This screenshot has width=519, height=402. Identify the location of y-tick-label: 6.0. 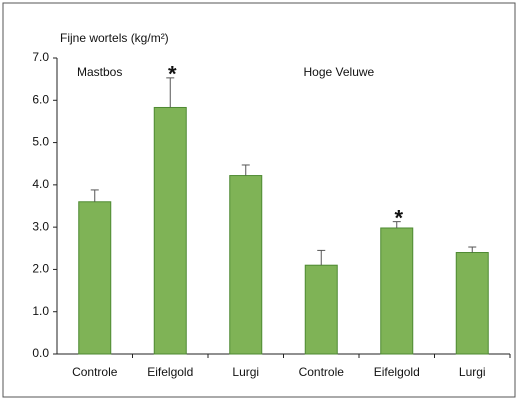
(40, 99).